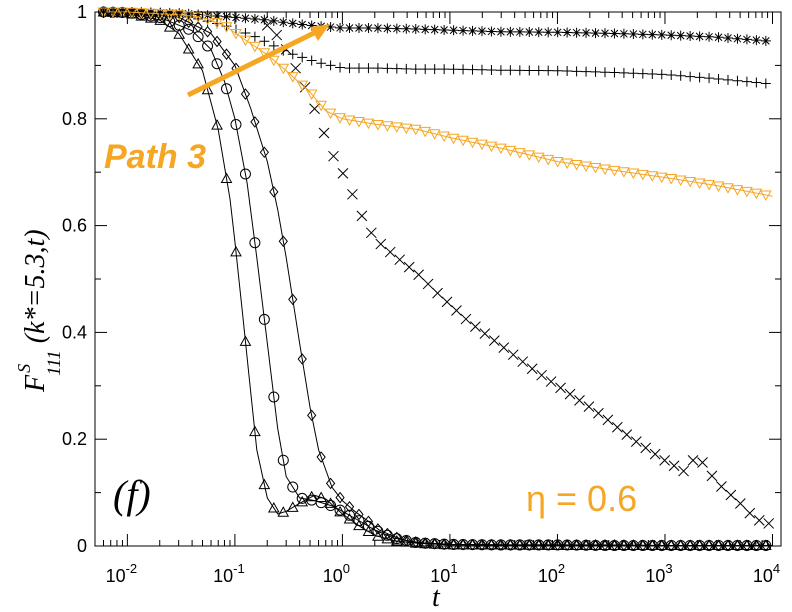  Describe the element at coordinates (74, 226) in the screenshot. I see `y-tick-label: 0.6` at that location.